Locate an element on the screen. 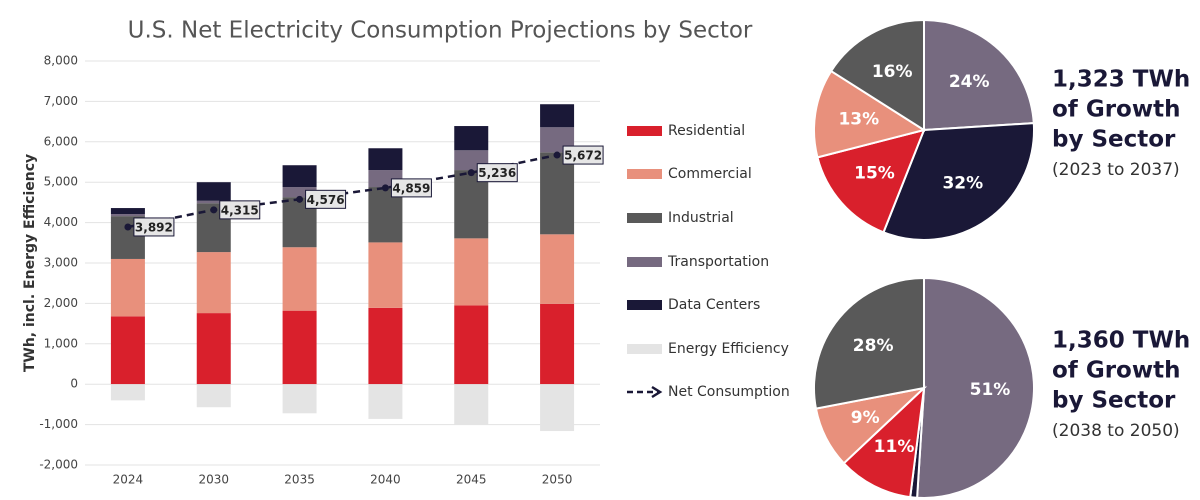 The image size is (1200, 500). pie-label: 15% is located at coordinates (874, 174).